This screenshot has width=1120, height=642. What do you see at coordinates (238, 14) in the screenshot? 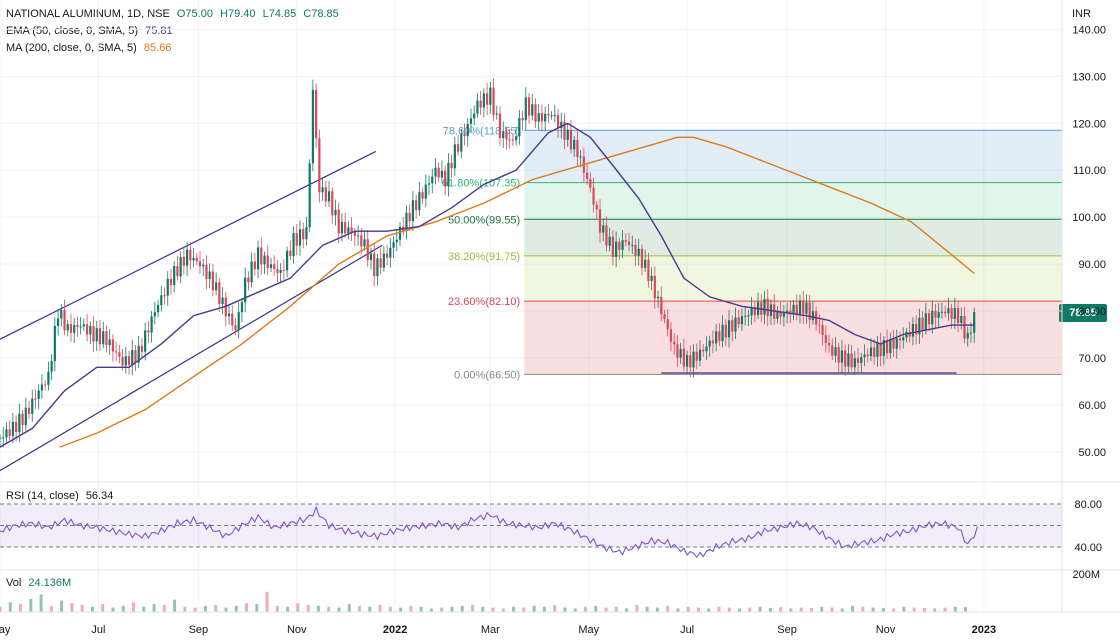
I see `high-value: H79.40` at bounding box center [238, 14].